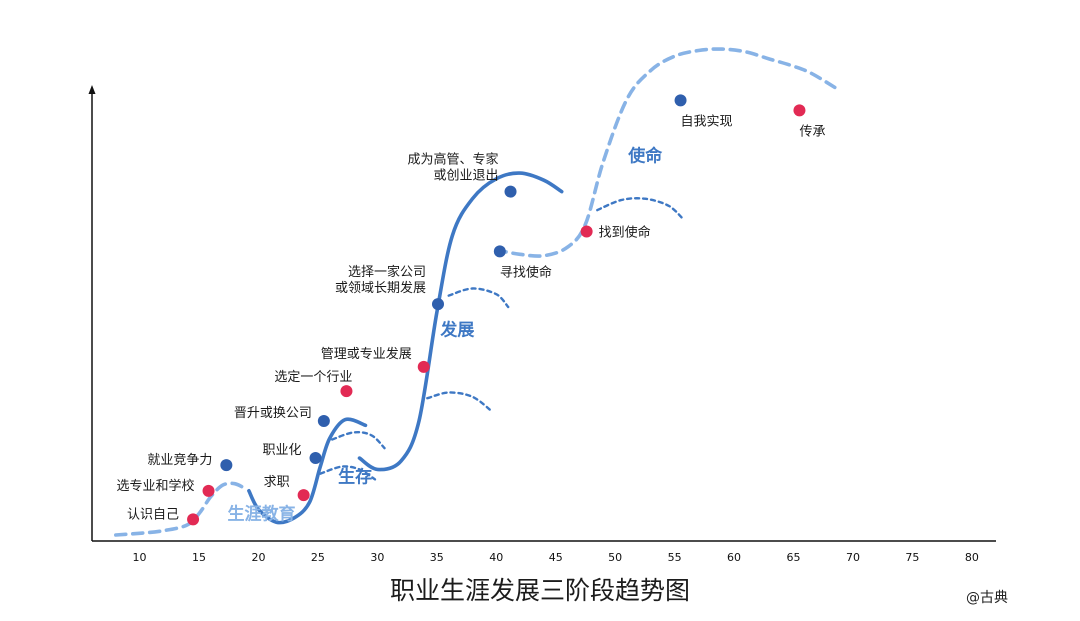 Image resolution: width=1080 pixels, height=621 pixels. Describe the element at coordinates (539, 590) in the screenshot. I see `chart-title: 职业生涯发展三阶段趋势图` at that location.